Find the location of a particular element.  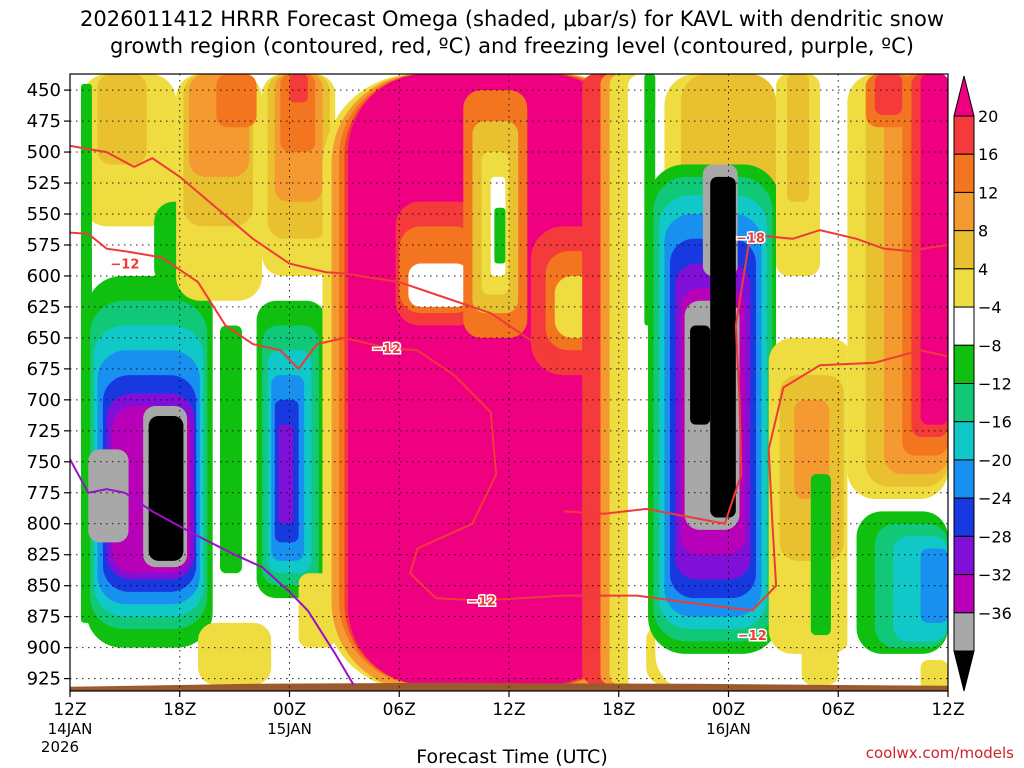

y-tick-label-850: 850 is located at coordinates (44, 586).